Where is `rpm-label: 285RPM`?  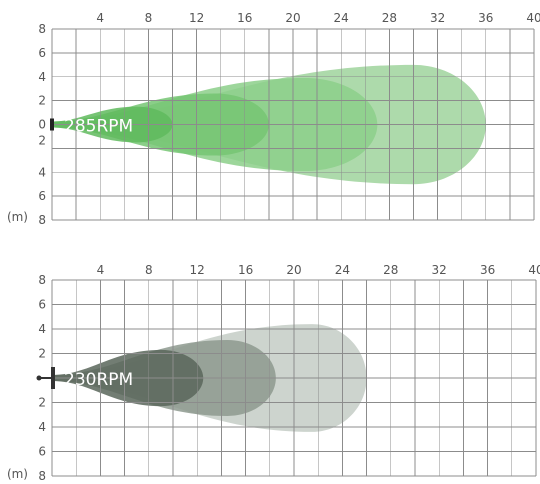 rpm-label: 285RPM is located at coordinates (98, 127).